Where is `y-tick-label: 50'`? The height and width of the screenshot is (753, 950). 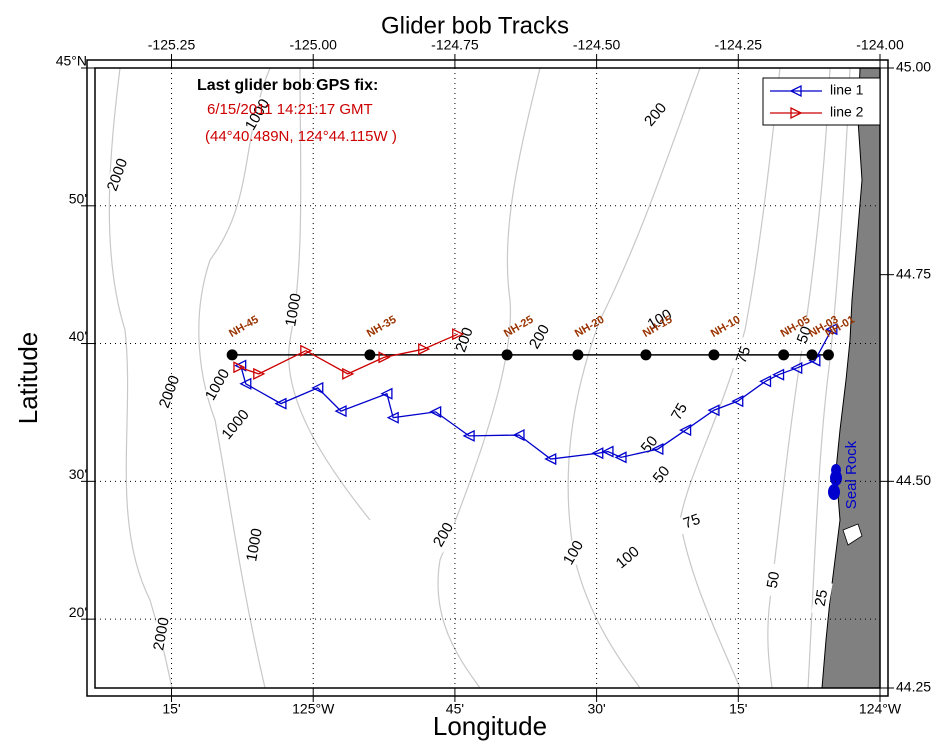 y-tick-label: 50' is located at coordinates (78, 199).